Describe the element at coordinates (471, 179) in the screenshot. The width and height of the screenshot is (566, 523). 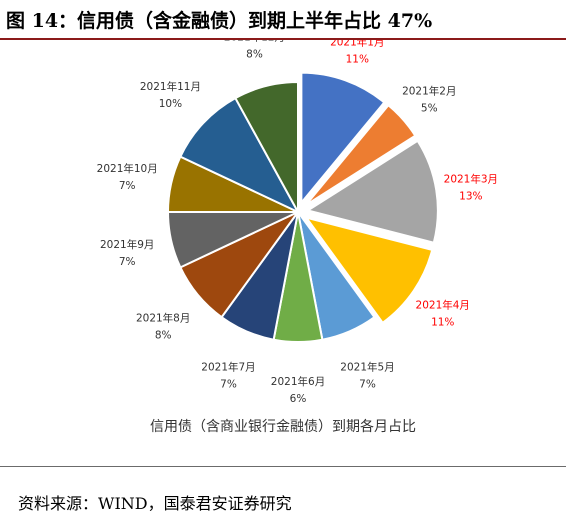
I see `slice-label-3: 2021年3月` at that location.